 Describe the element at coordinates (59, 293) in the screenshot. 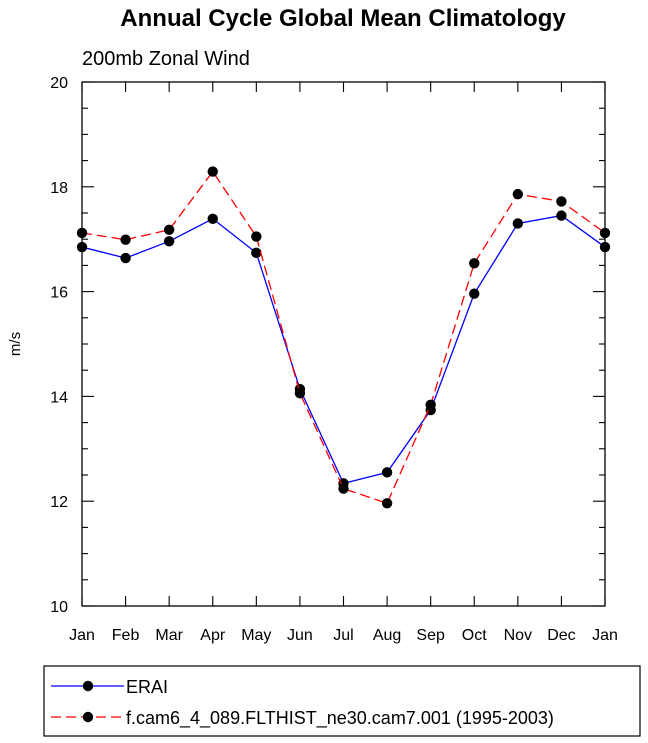

I see `y-tick-label: 16` at that location.